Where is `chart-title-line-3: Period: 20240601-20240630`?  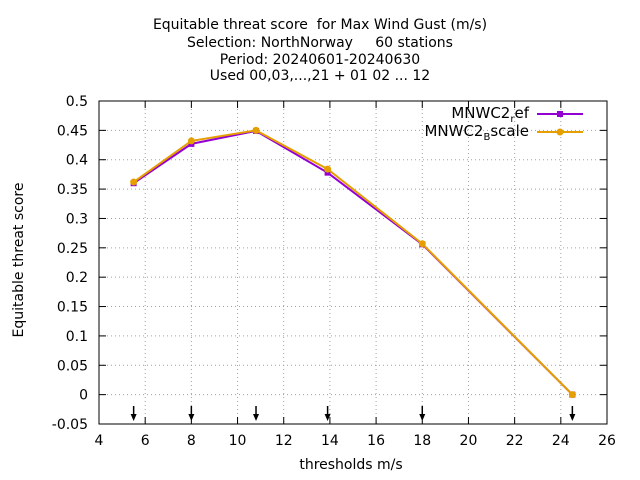 chart-title-line-3: Period: 20240601-20240630 is located at coordinates (320, 60).